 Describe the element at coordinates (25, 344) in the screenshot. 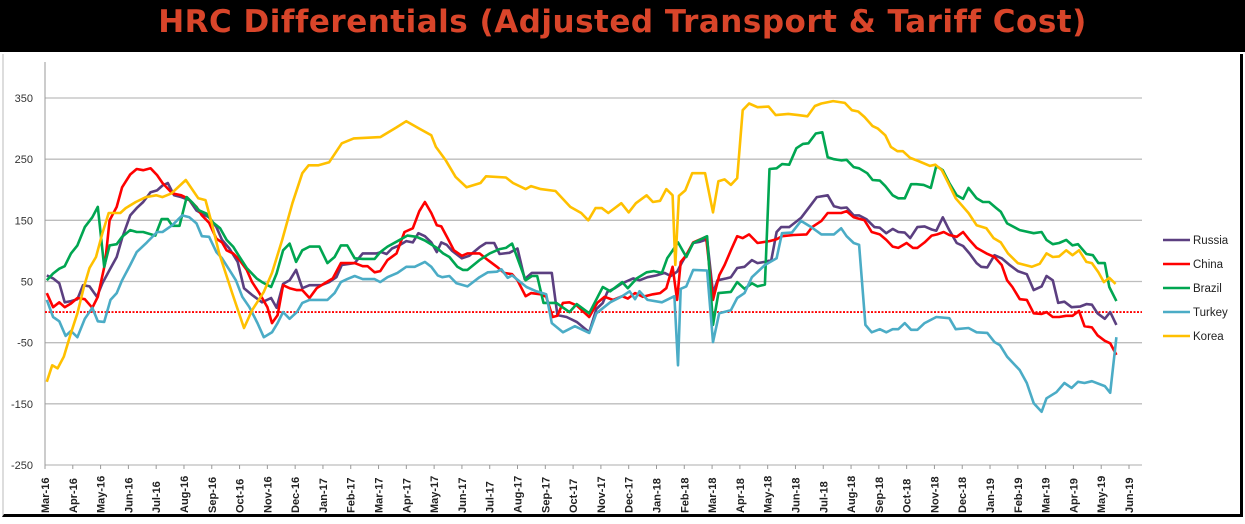

I see `y-tick-label: -50` at that location.